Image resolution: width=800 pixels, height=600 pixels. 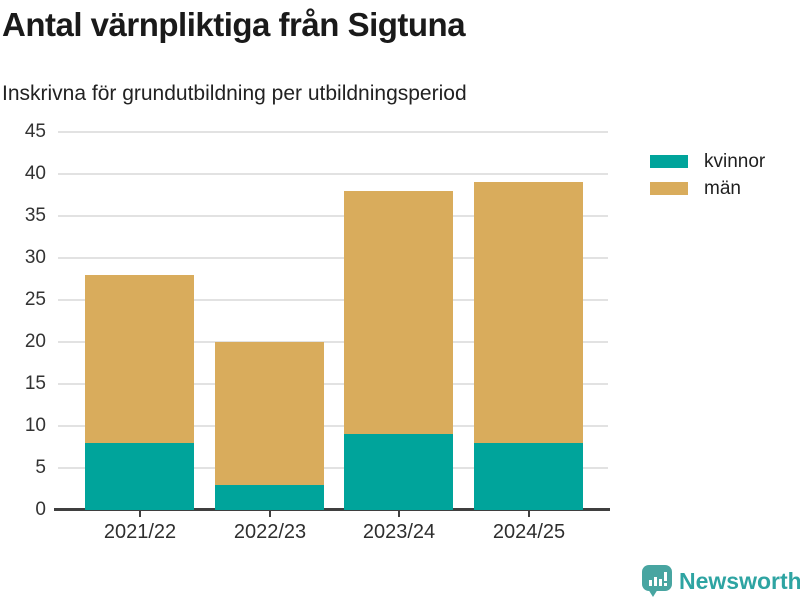 I want to click on newsworthy-logo: Newsworthy, so click(x=721, y=581).